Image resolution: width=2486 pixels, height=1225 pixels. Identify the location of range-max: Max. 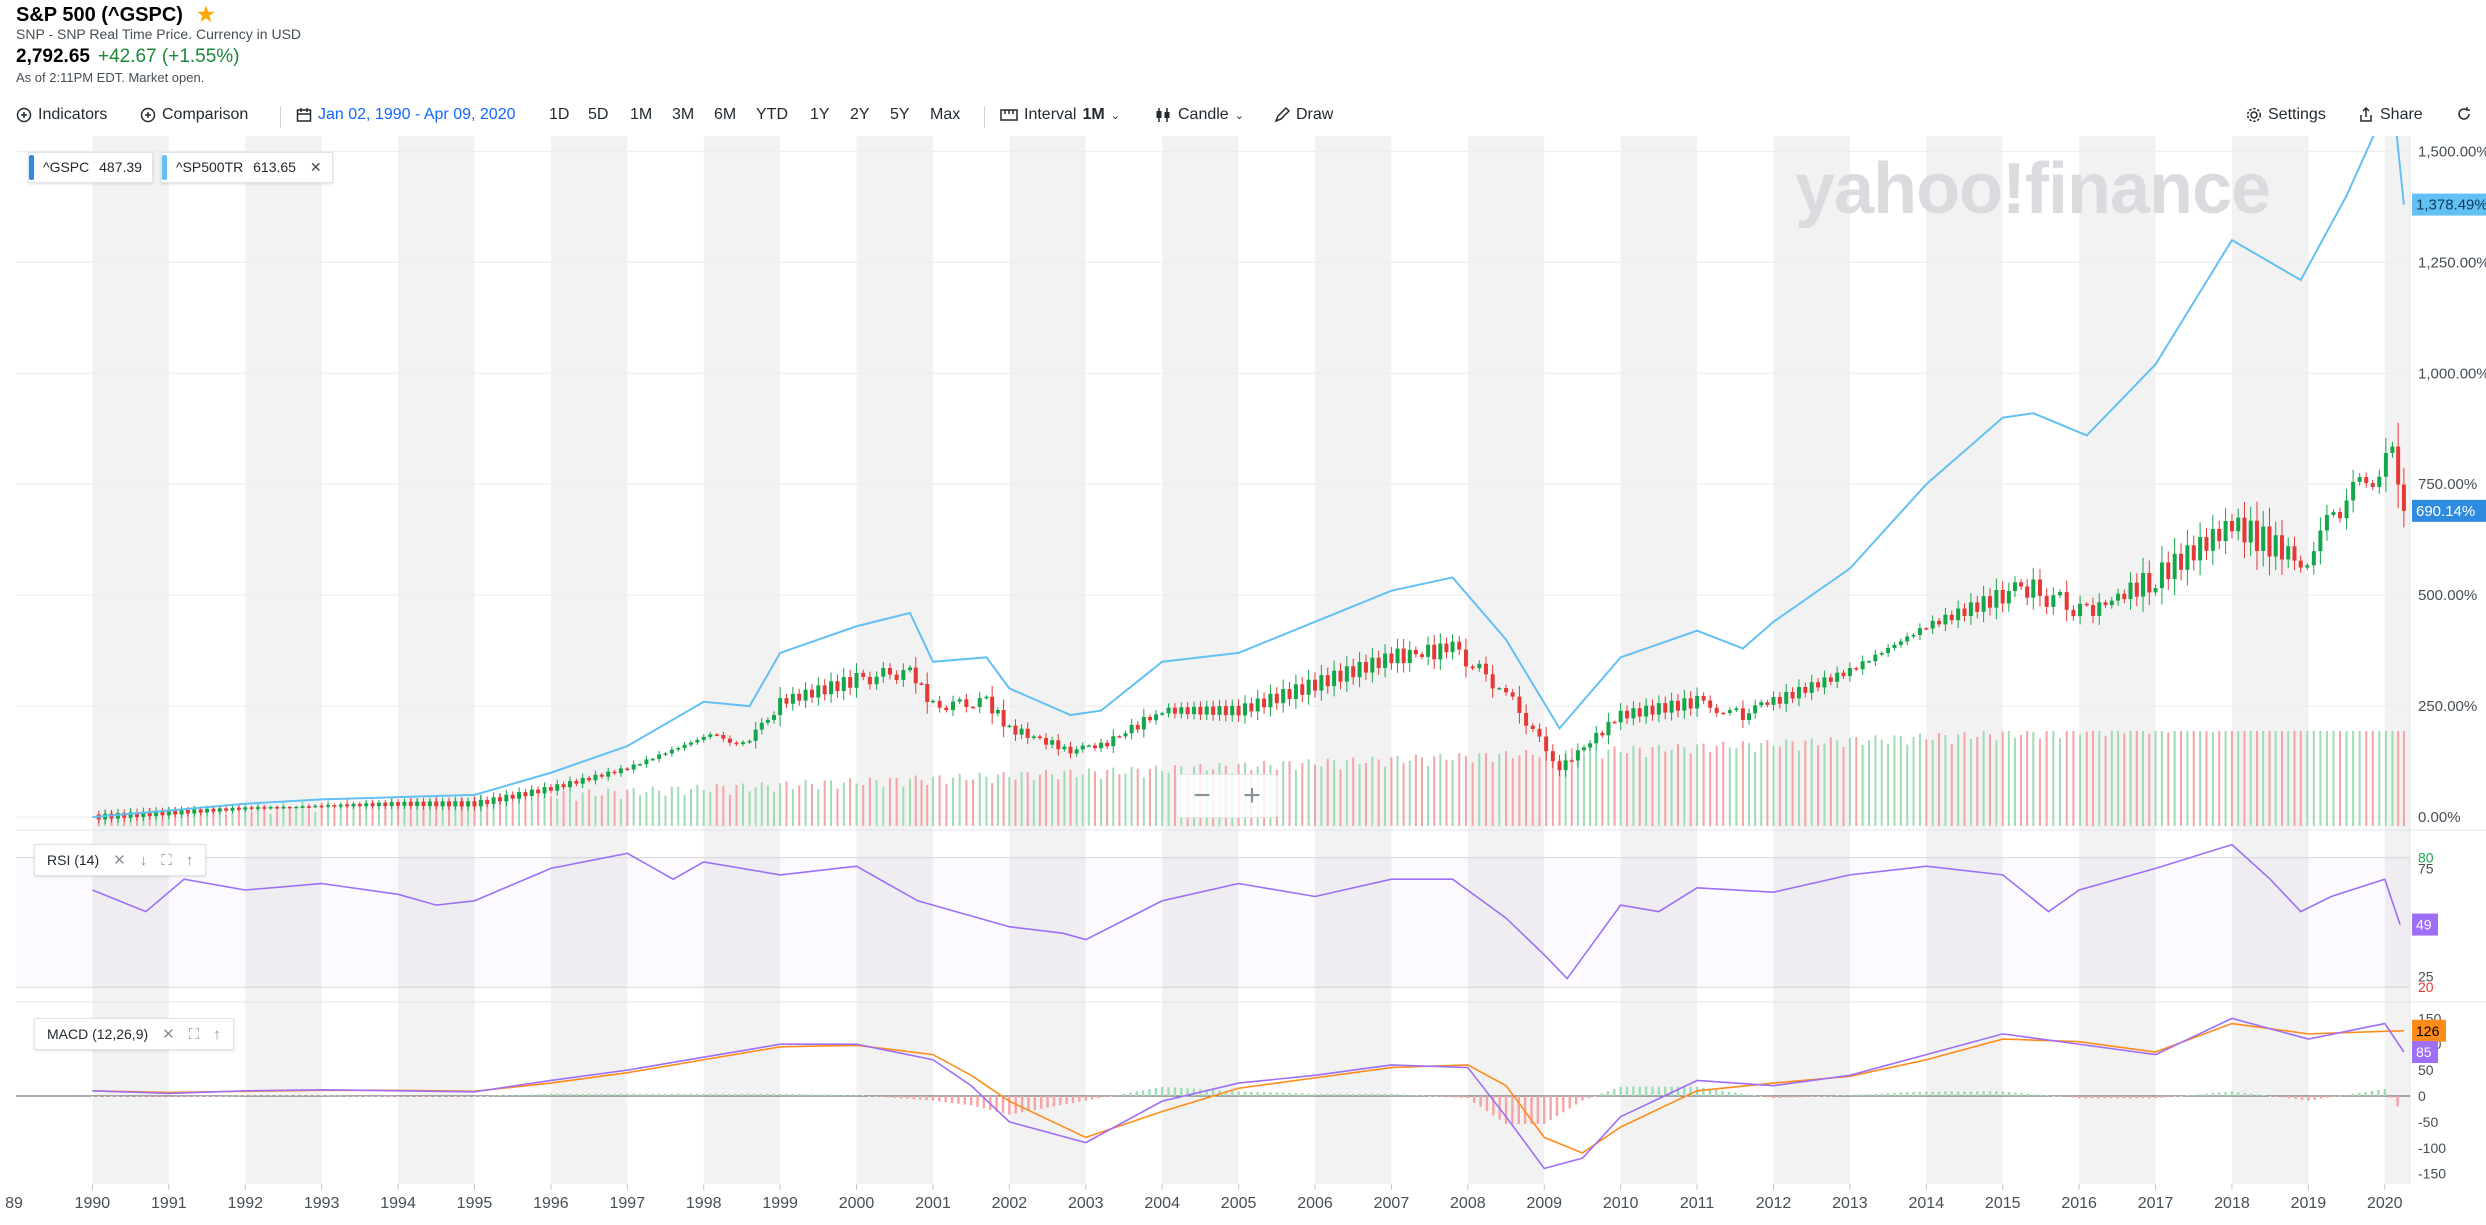
(945, 114).